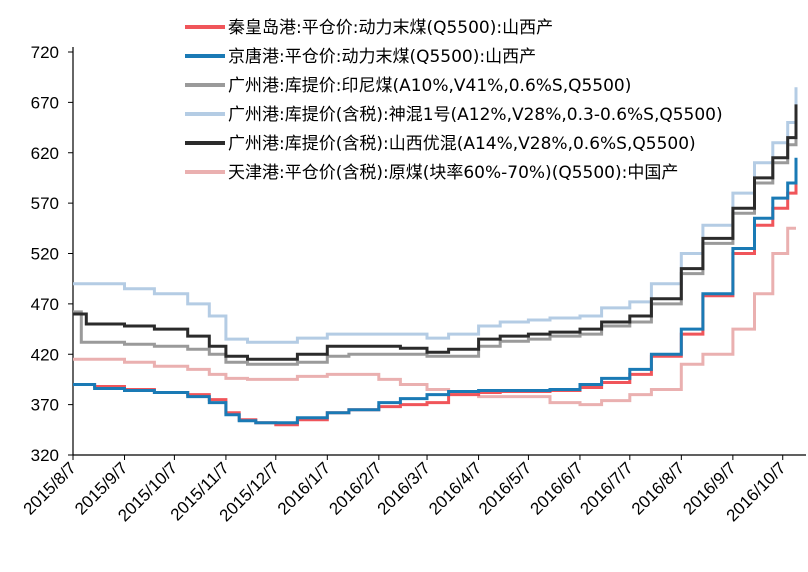 The image size is (808, 572). Describe the element at coordinates (462, 144) in the screenshot. I see `legend-label: 广州港:库提价(含税):山西优混(A14%,V28%,0.6%S,Q5500)` at that location.